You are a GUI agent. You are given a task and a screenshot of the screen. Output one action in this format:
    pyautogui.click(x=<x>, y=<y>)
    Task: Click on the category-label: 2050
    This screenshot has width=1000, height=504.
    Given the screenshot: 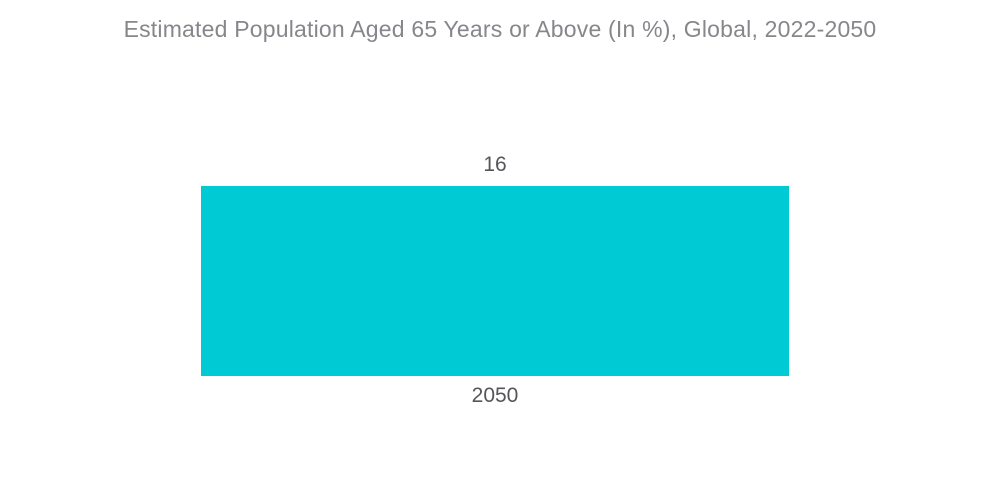 What is the action you would take?
    pyautogui.click(x=495, y=395)
    